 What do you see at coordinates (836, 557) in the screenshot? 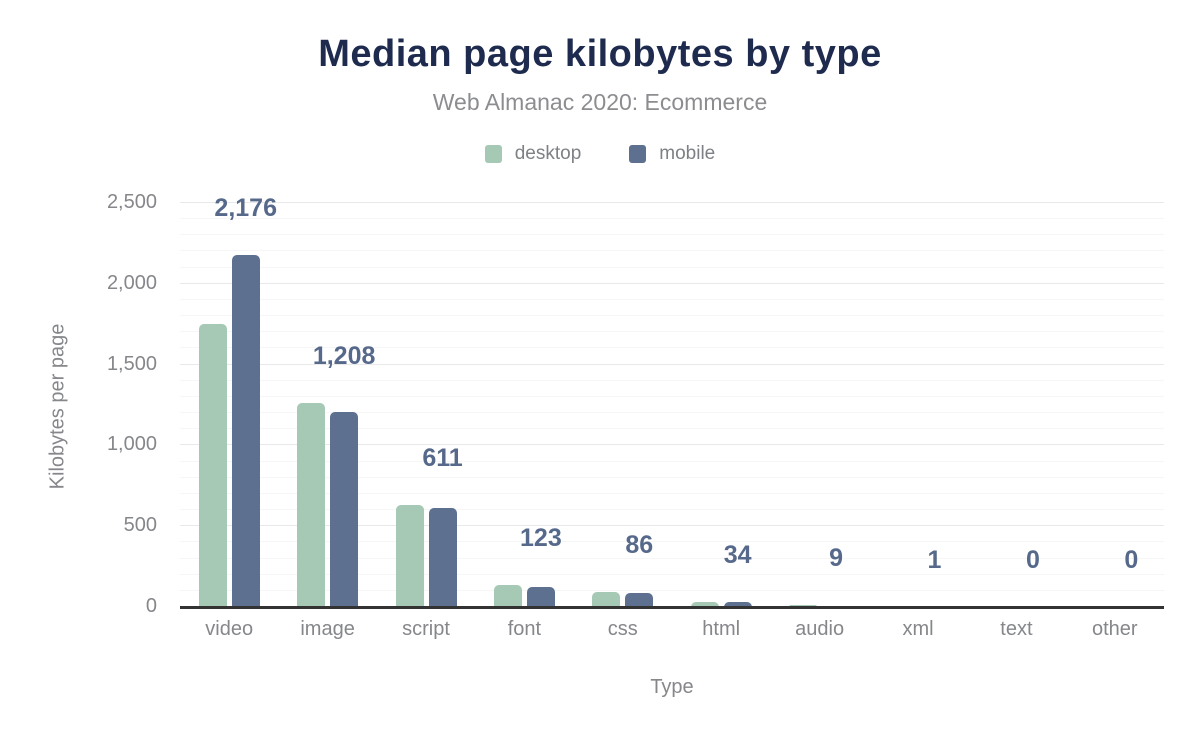
I see `value-label-audio: 9` at bounding box center [836, 557].